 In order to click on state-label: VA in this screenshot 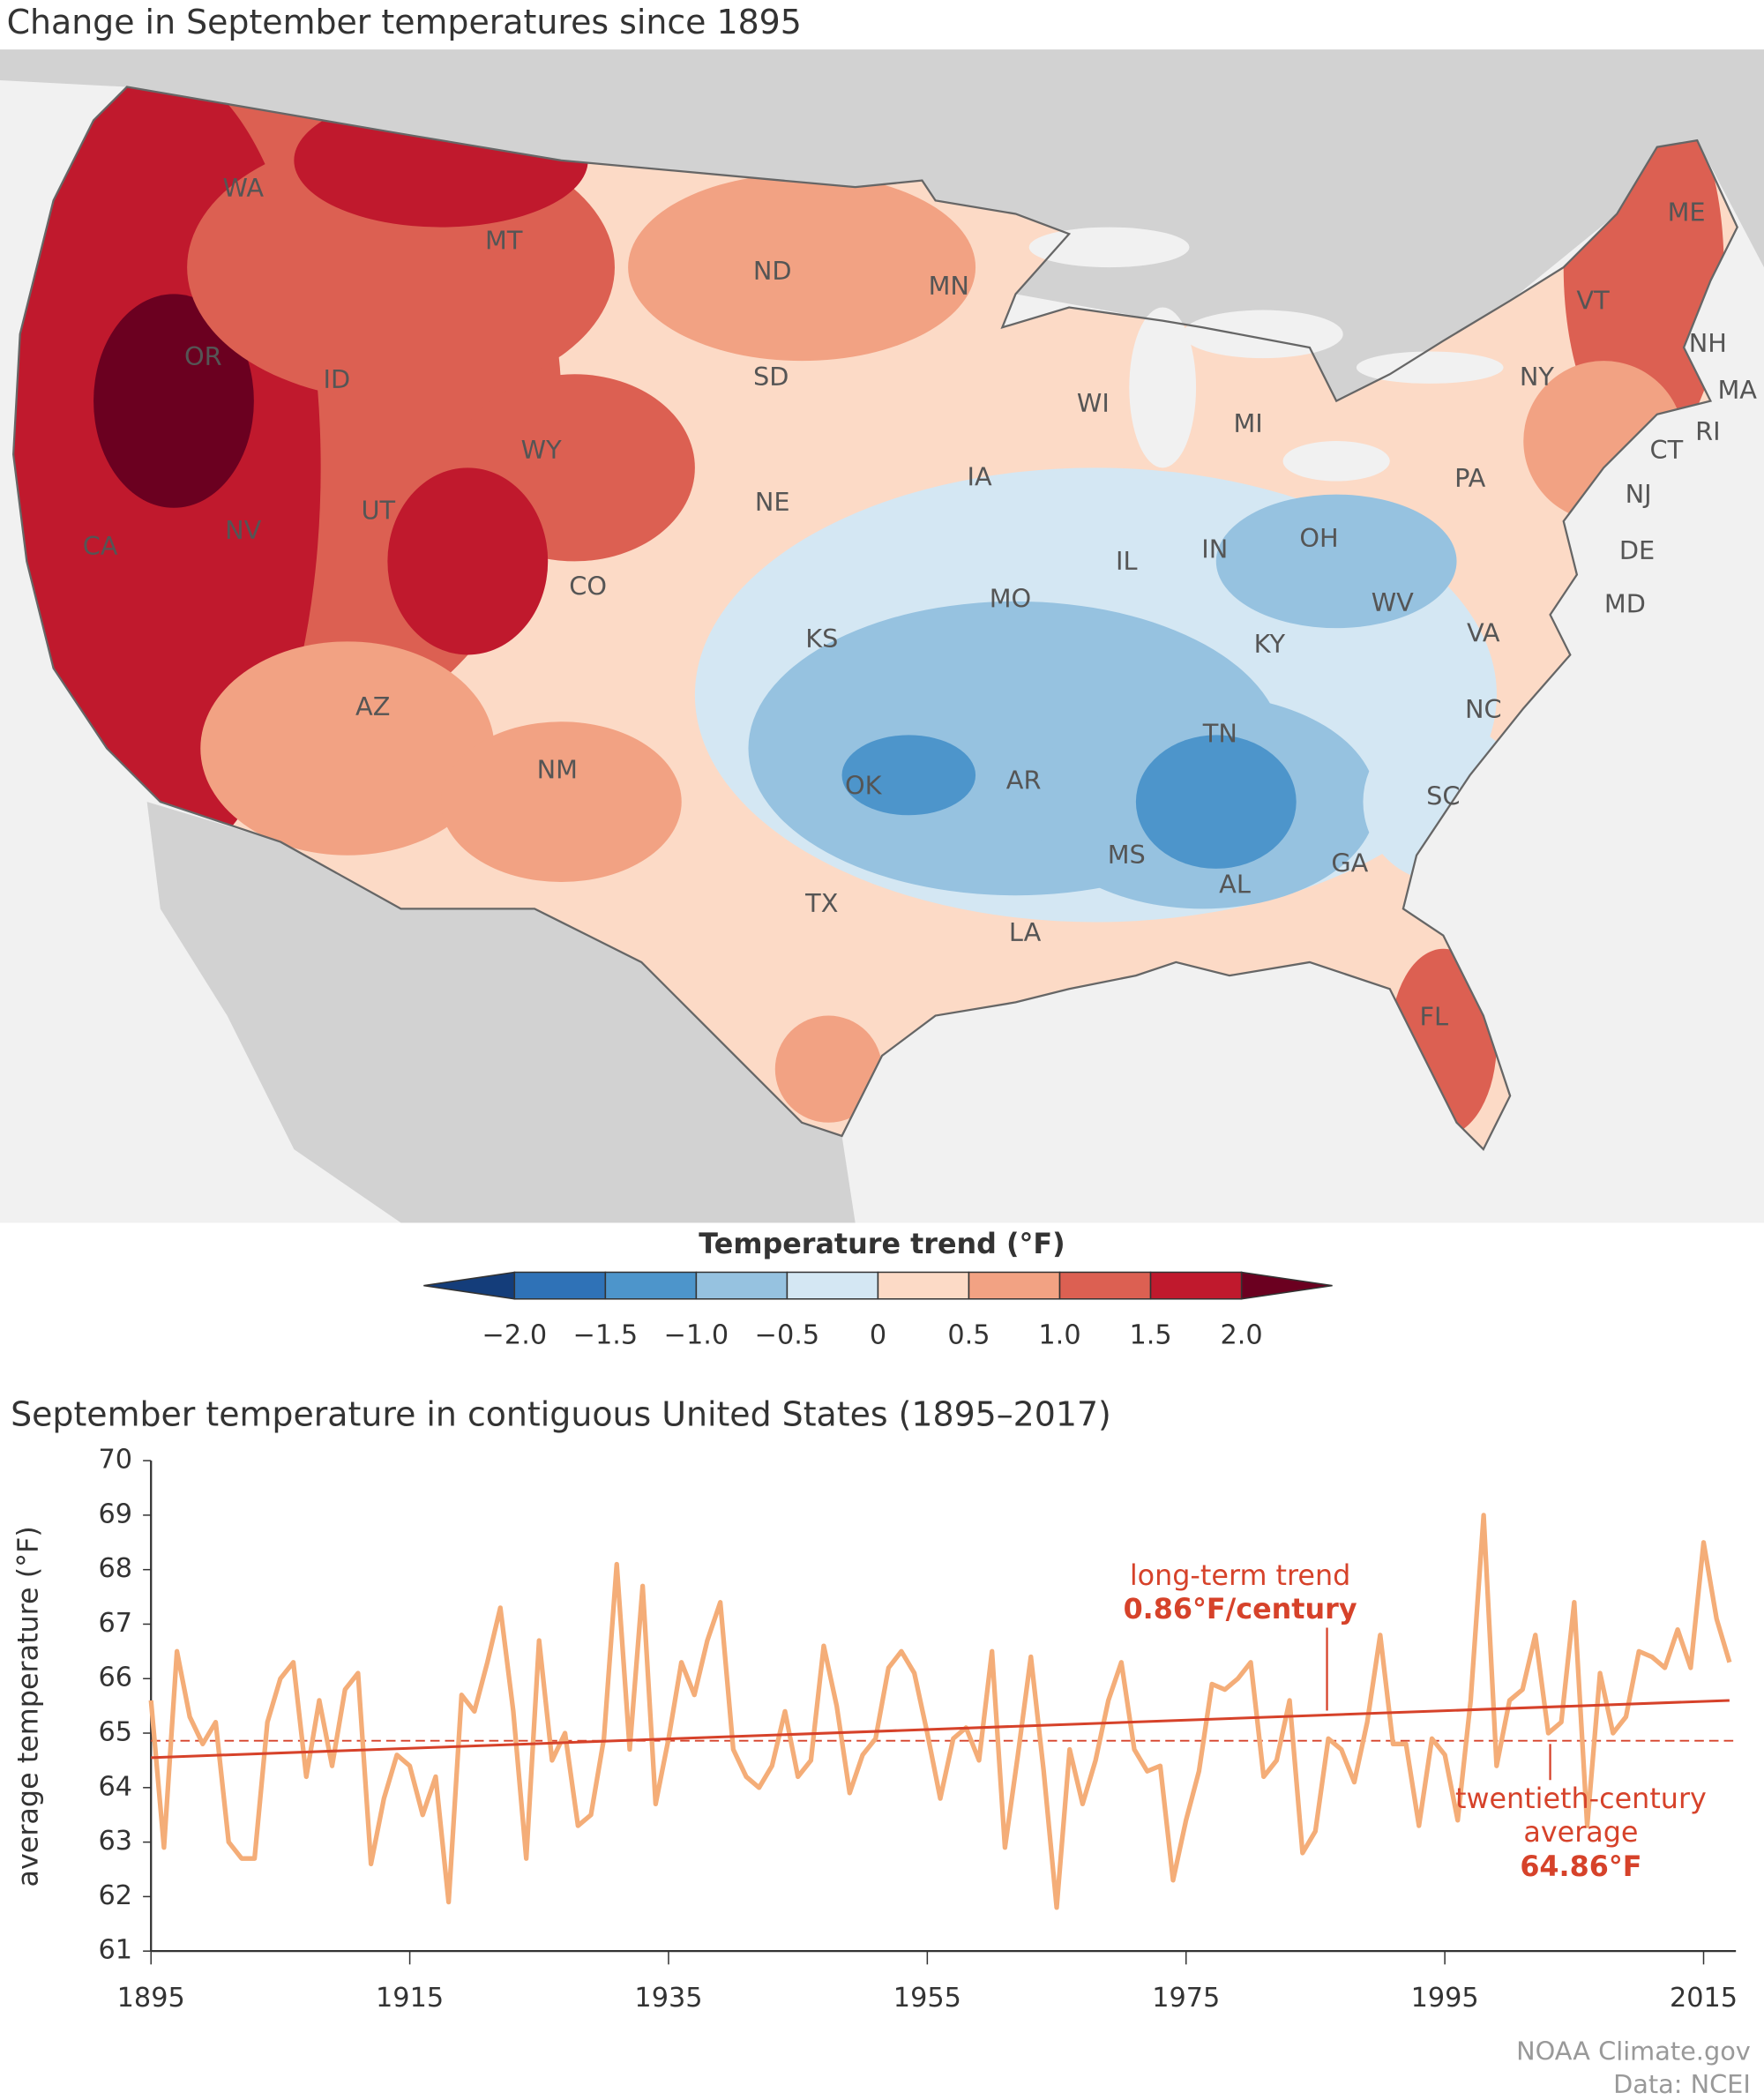, I will do `click(1483, 633)`.